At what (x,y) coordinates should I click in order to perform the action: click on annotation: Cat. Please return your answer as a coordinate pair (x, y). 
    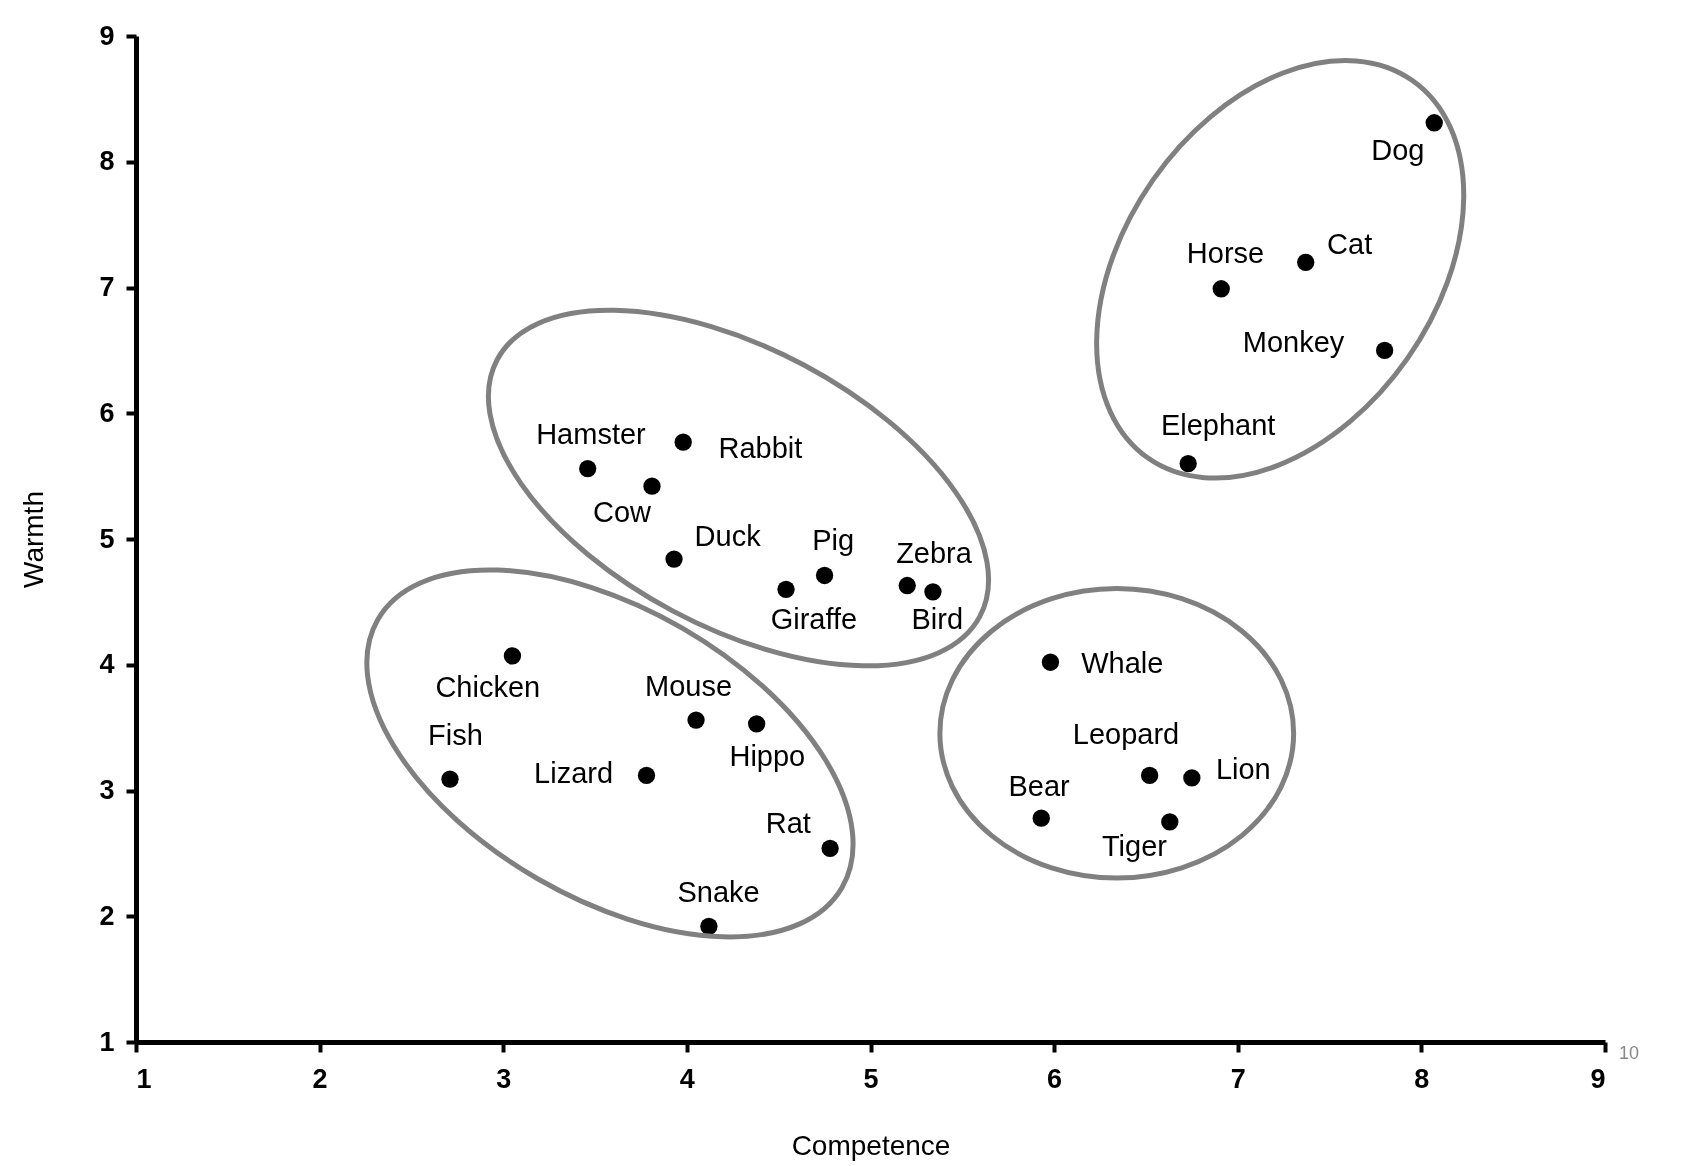
    Looking at the image, I should click on (1350, 244).